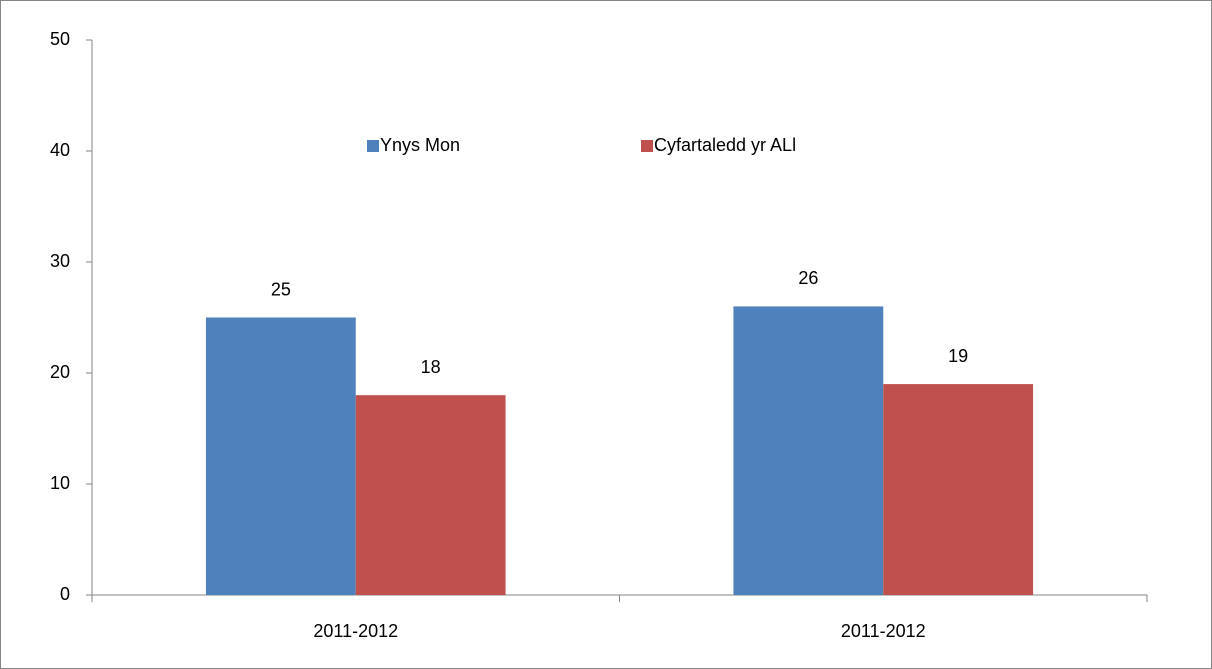 This screenshot has height=669, width=1212. I want to click on data-label: 19, so click(958, 356).